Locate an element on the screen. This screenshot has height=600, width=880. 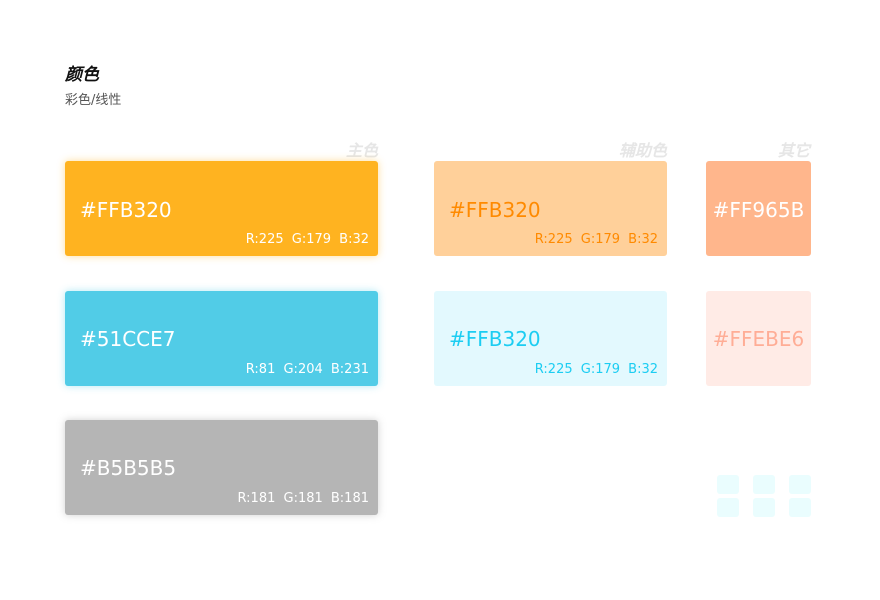
section-label-secondary: 辅助色 is located at coordinates (642, 150).